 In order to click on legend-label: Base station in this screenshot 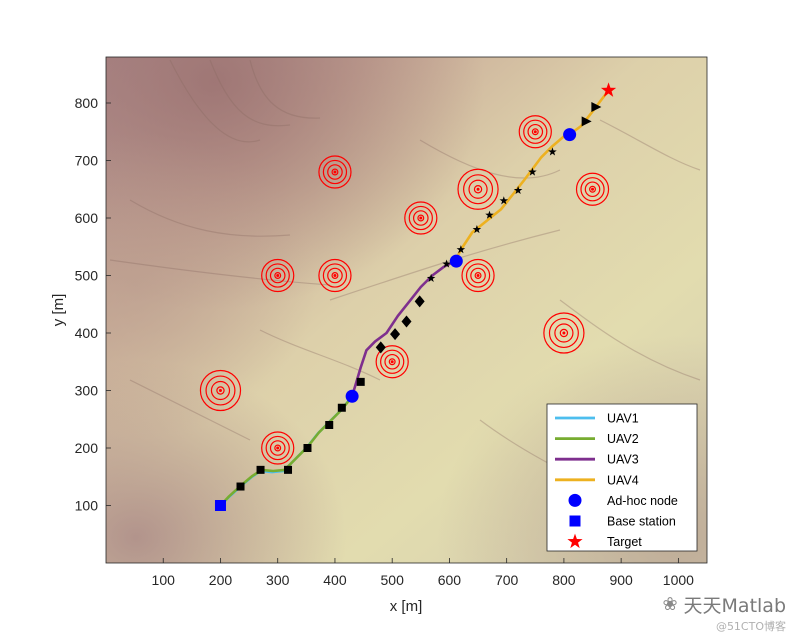, I will do `click(641, 522)`.